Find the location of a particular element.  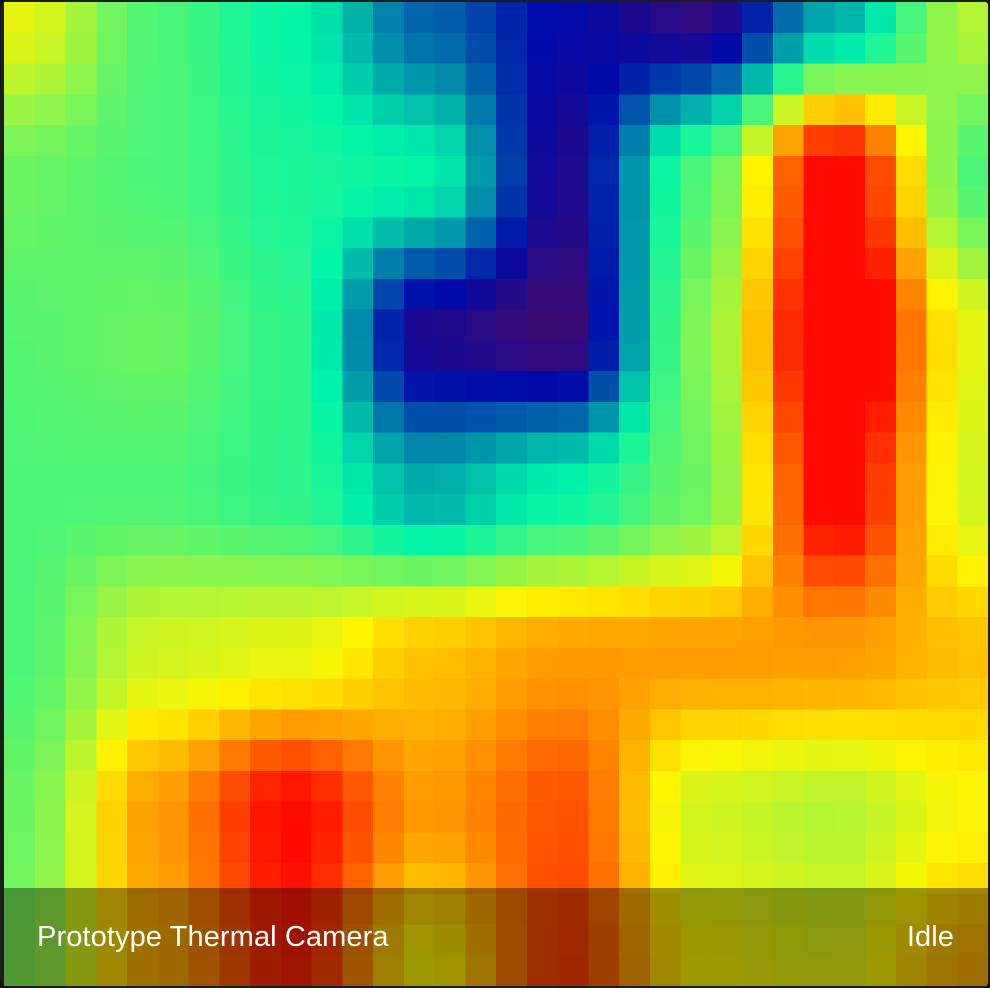

caption-bar: Prototype Thermal Camera Idle is located at coordinates (496, 937).